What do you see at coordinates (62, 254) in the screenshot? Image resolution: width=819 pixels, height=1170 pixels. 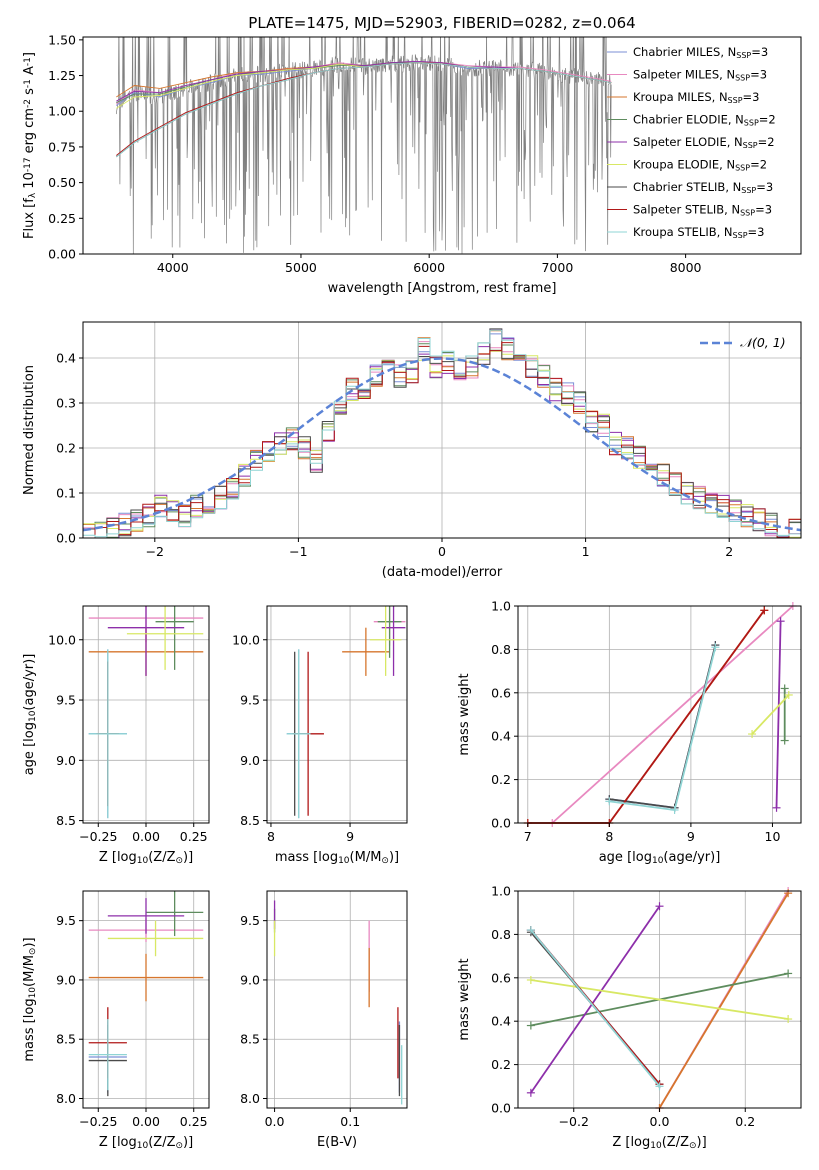 I see `y-tick-label: 0.00` at bounding box center [62, 254].